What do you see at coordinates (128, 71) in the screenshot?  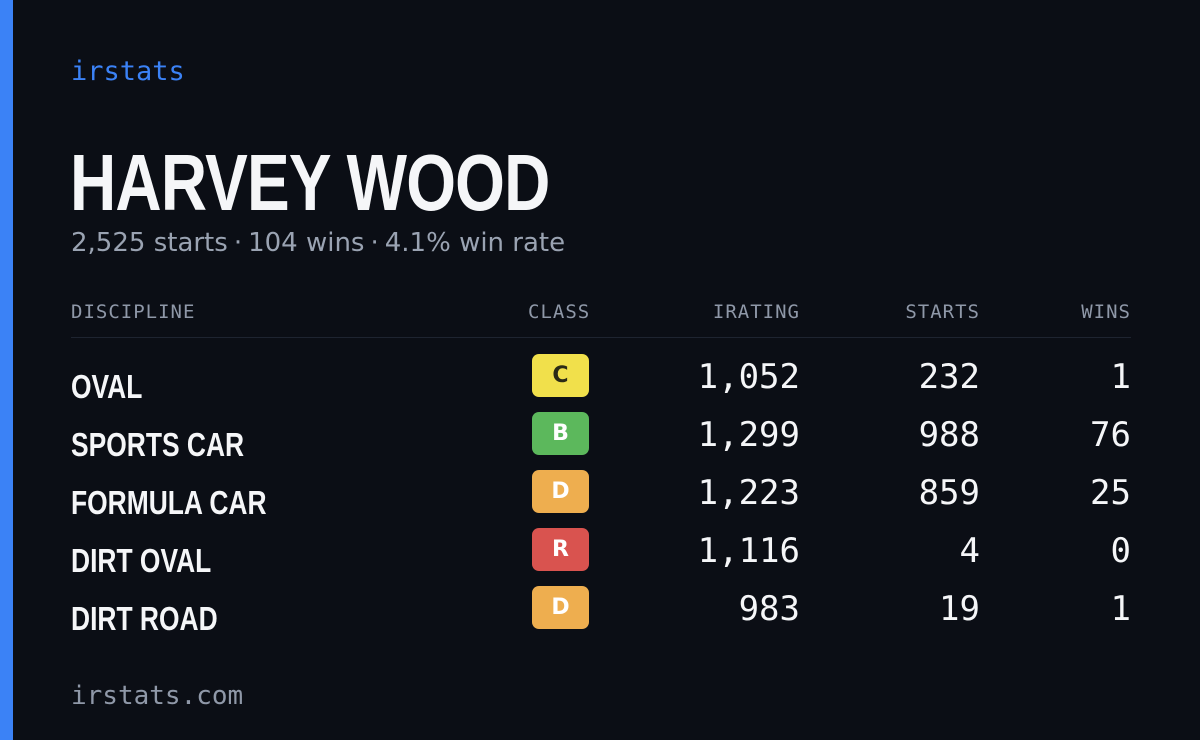 I see `brand-logo: irstats` at bounding box center [128, 71].